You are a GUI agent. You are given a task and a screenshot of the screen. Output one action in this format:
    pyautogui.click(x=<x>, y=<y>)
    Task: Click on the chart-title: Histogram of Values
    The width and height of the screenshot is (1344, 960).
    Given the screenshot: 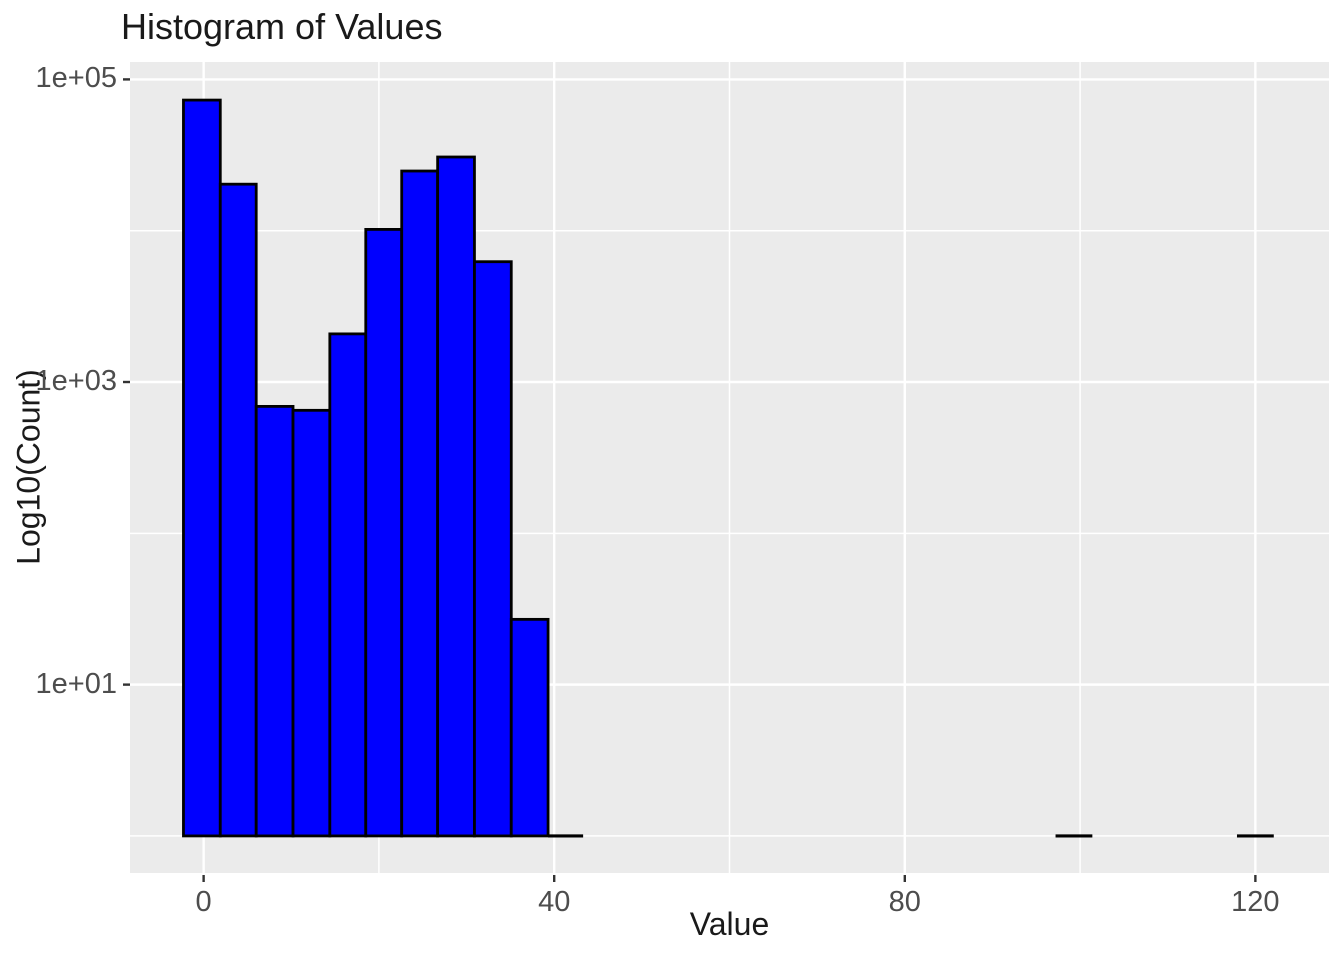 What is the action you would take?
    pyautogui.click(x=282, y=26)
    